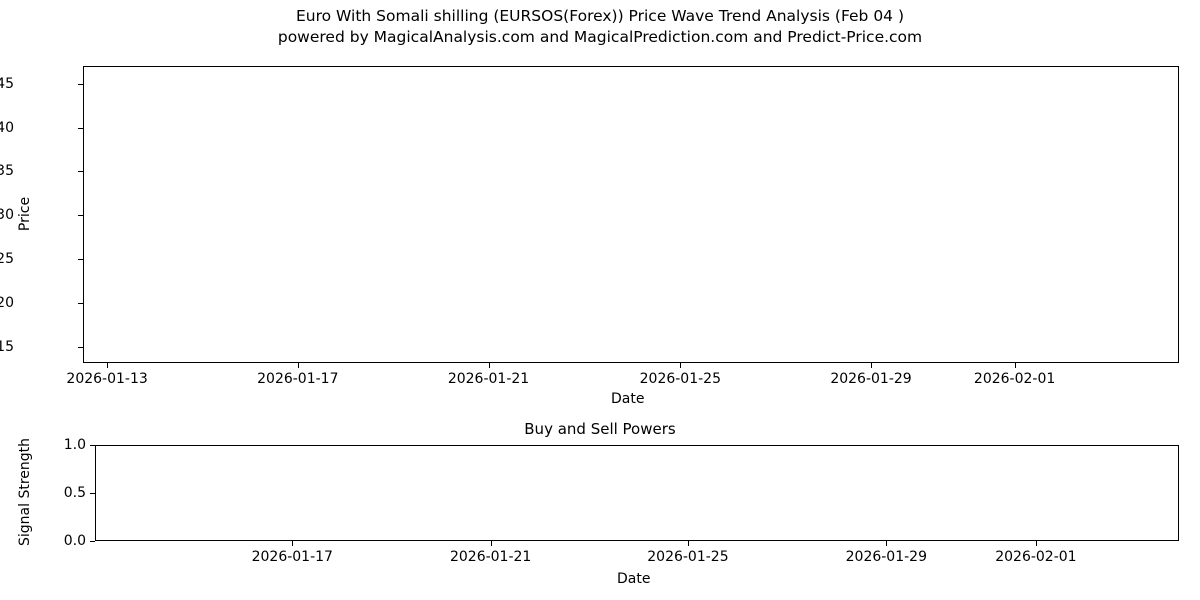 This screenshot has height=600, width=1200. I want to click on y-tick-label: 640, so click(7, 127).